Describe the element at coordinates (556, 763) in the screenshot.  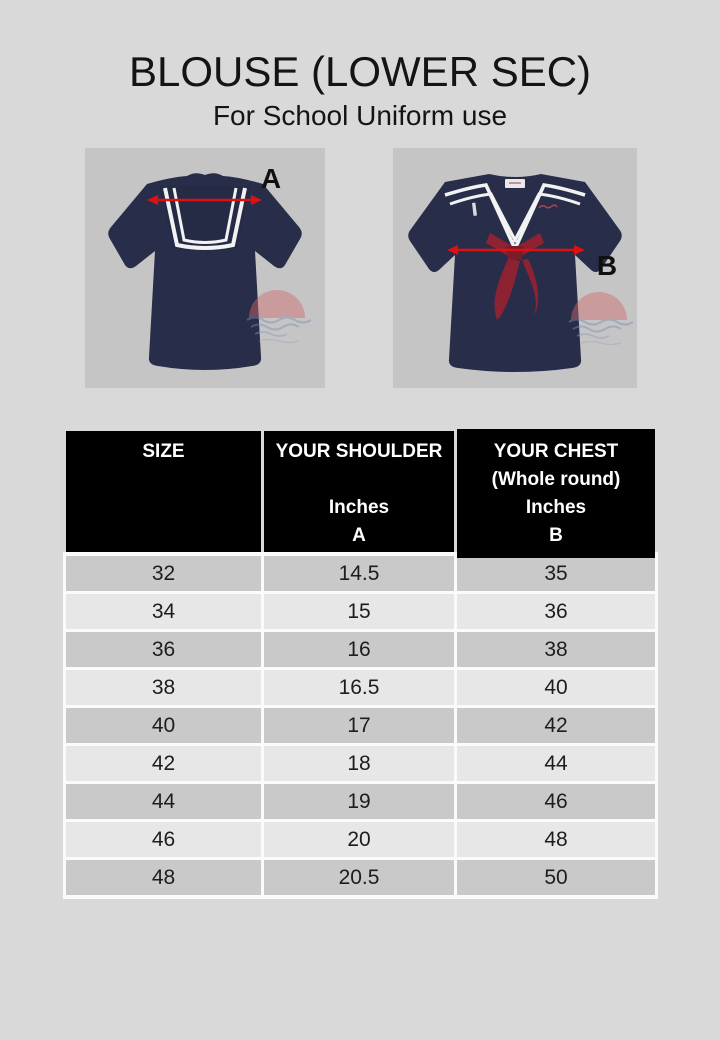
I see `chest-cell: 44` at that location.